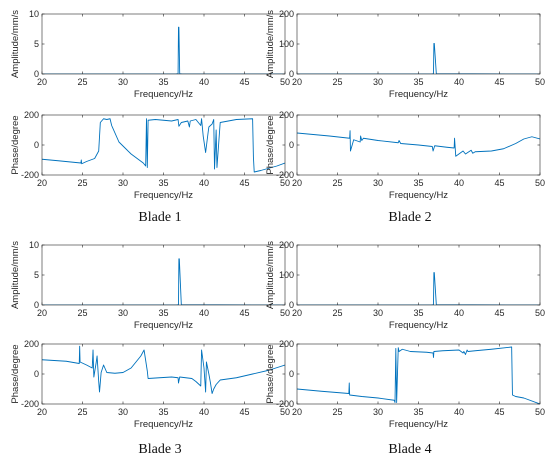  I want to click on y-tick-label-b3-phase: 200, so click(31, 344).